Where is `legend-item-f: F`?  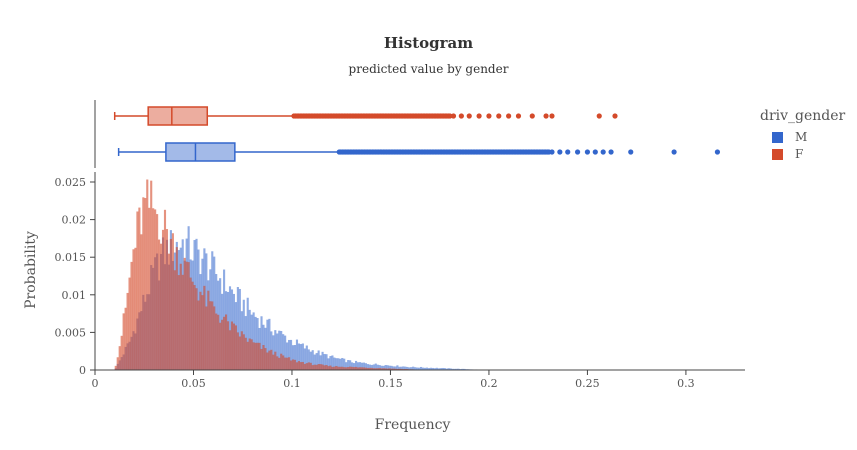
legend-item-f: F is located at coordinates (808, 154).